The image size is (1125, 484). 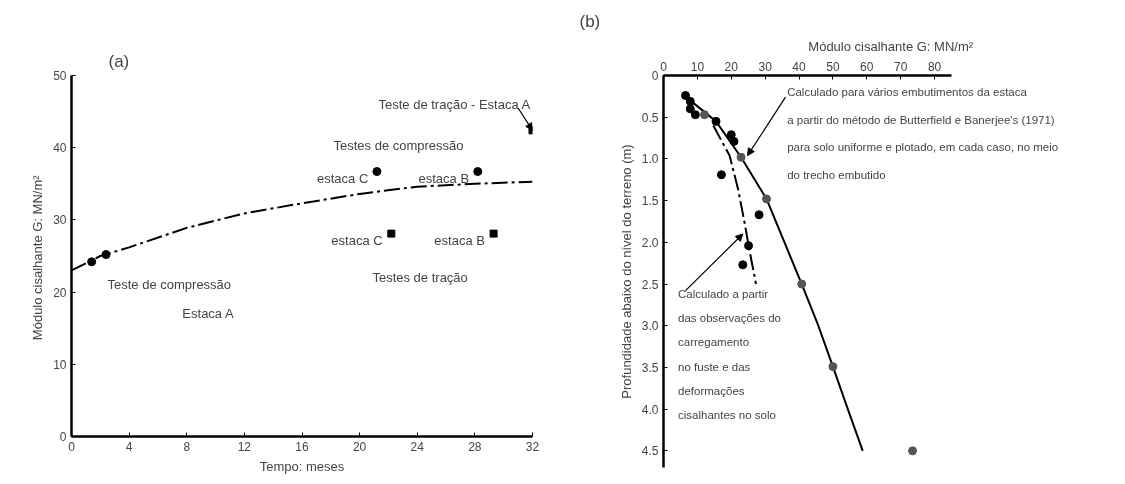 What do you see at coordinates (799, 66) in the screenshot?
I see `x-tick-label: 40` at bounding box center [799, 66].